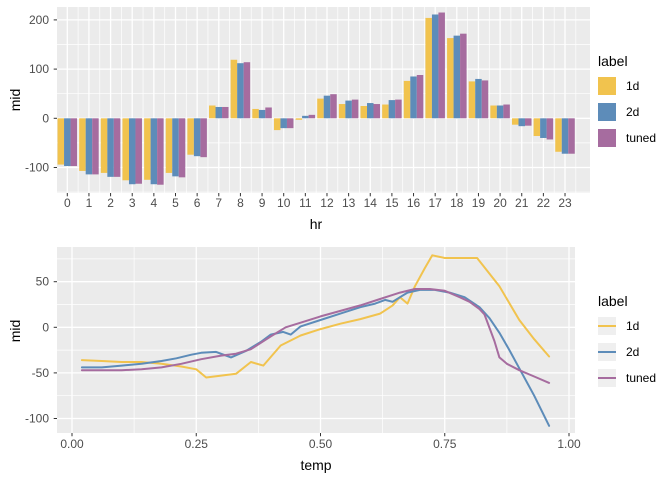  I want to click on tick-label: 13, so click(349, 203).